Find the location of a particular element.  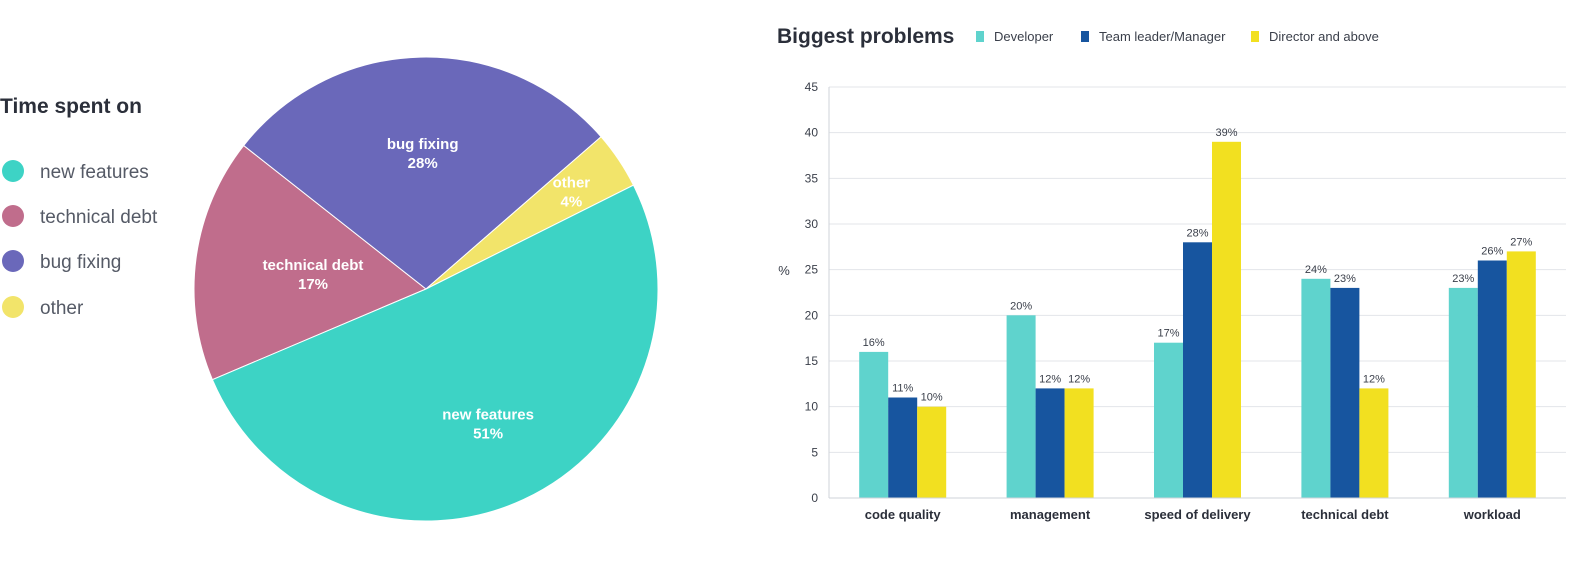

bar-legend-label-team-leader-manager: Team leader/Manager is located at coordinates (1162, 36).